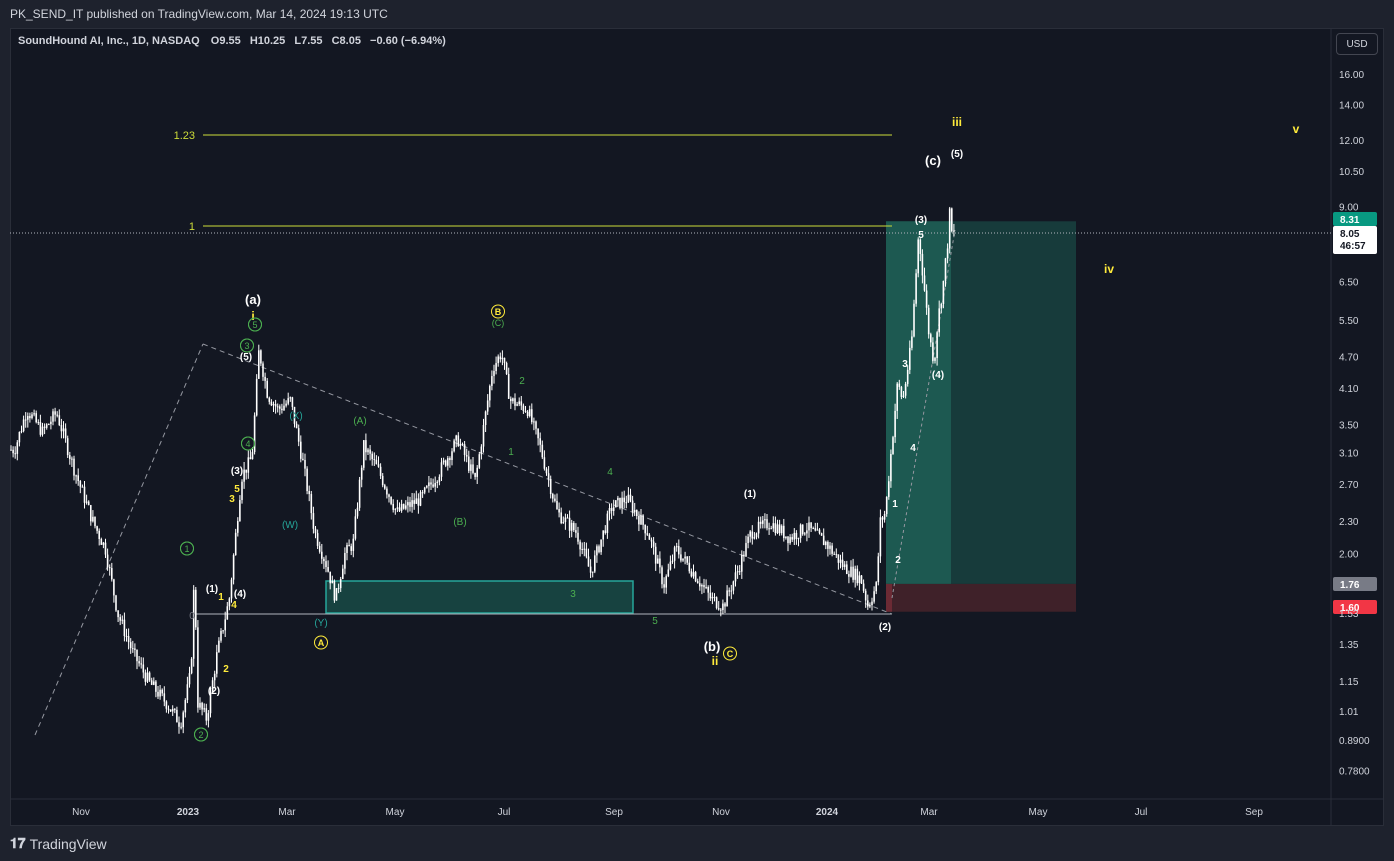 The width and height of the screenshot is (1394, 861). I want to click on symbol-name: SoundHound AI, Inc., 1D, NASDAQ, so click(109, 41).